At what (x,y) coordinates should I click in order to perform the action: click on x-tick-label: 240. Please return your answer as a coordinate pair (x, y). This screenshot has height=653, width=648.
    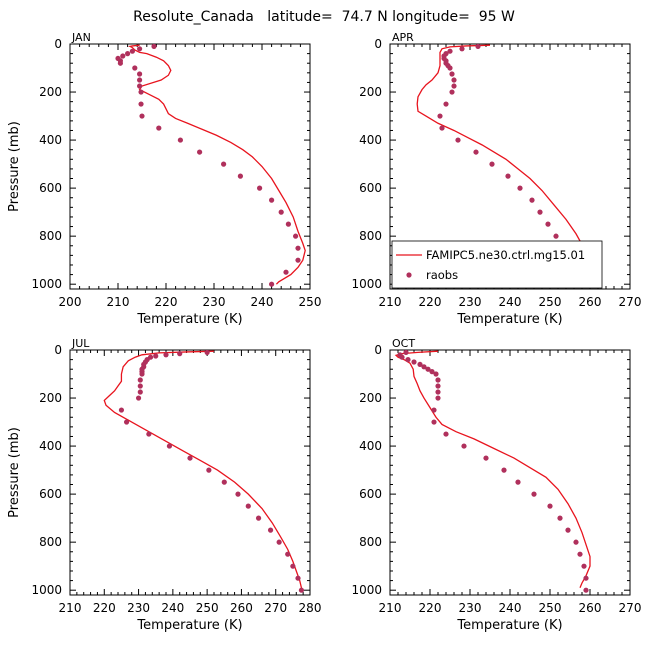
    Looking at the image, I should click on (510, 608).